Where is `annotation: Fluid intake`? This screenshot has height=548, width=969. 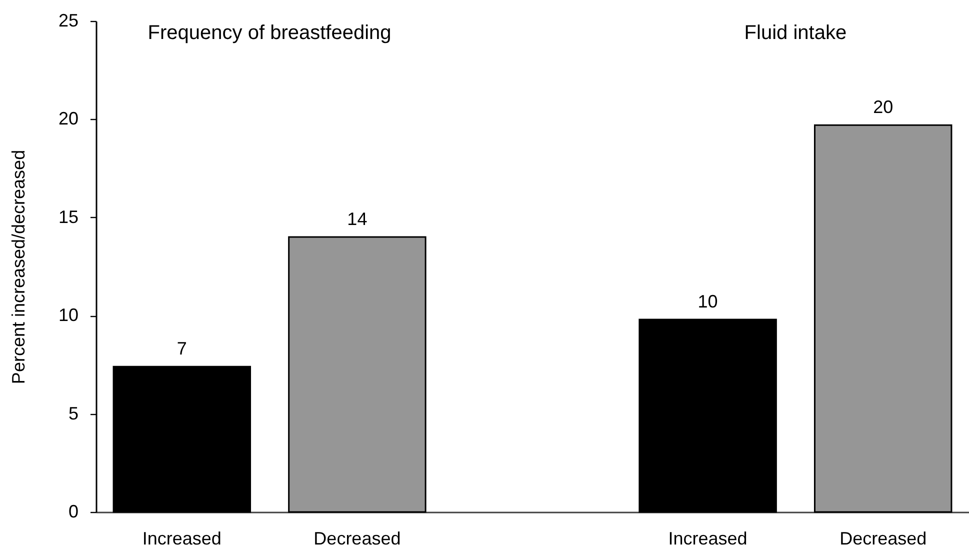 annotation: Fluid intake is located at coordinates (795, 33).